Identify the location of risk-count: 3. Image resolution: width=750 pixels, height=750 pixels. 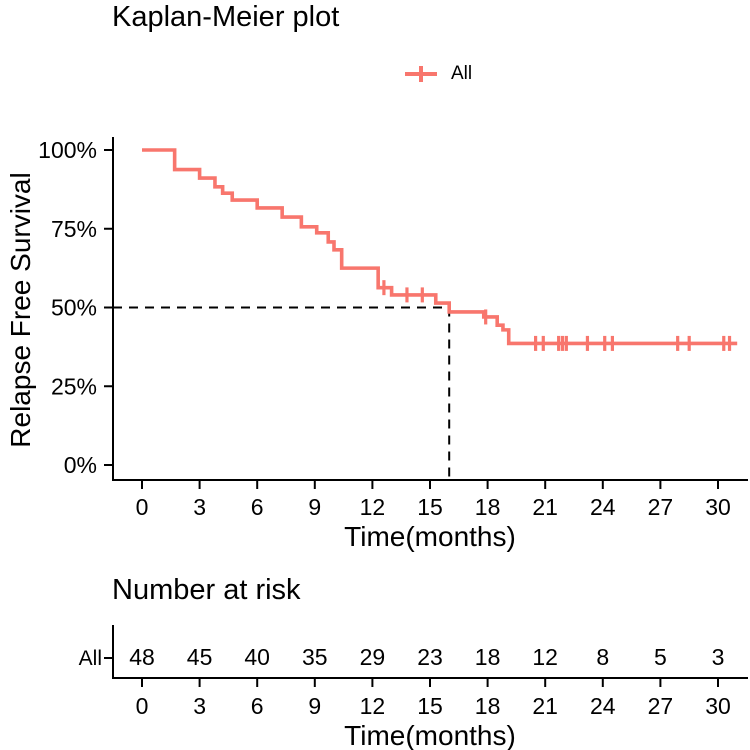
(718, 657).